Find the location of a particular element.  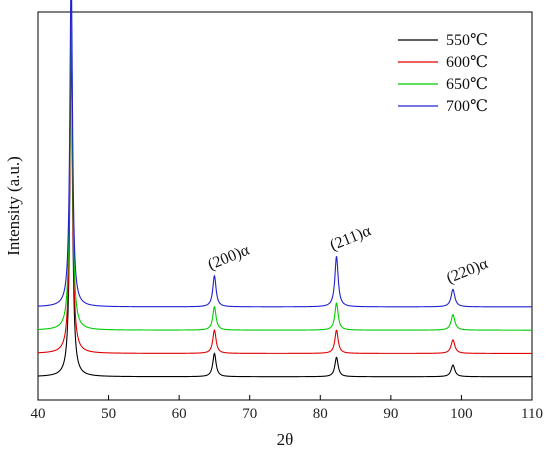

x-tick-label: 70 is located at coordinates (249, 414).